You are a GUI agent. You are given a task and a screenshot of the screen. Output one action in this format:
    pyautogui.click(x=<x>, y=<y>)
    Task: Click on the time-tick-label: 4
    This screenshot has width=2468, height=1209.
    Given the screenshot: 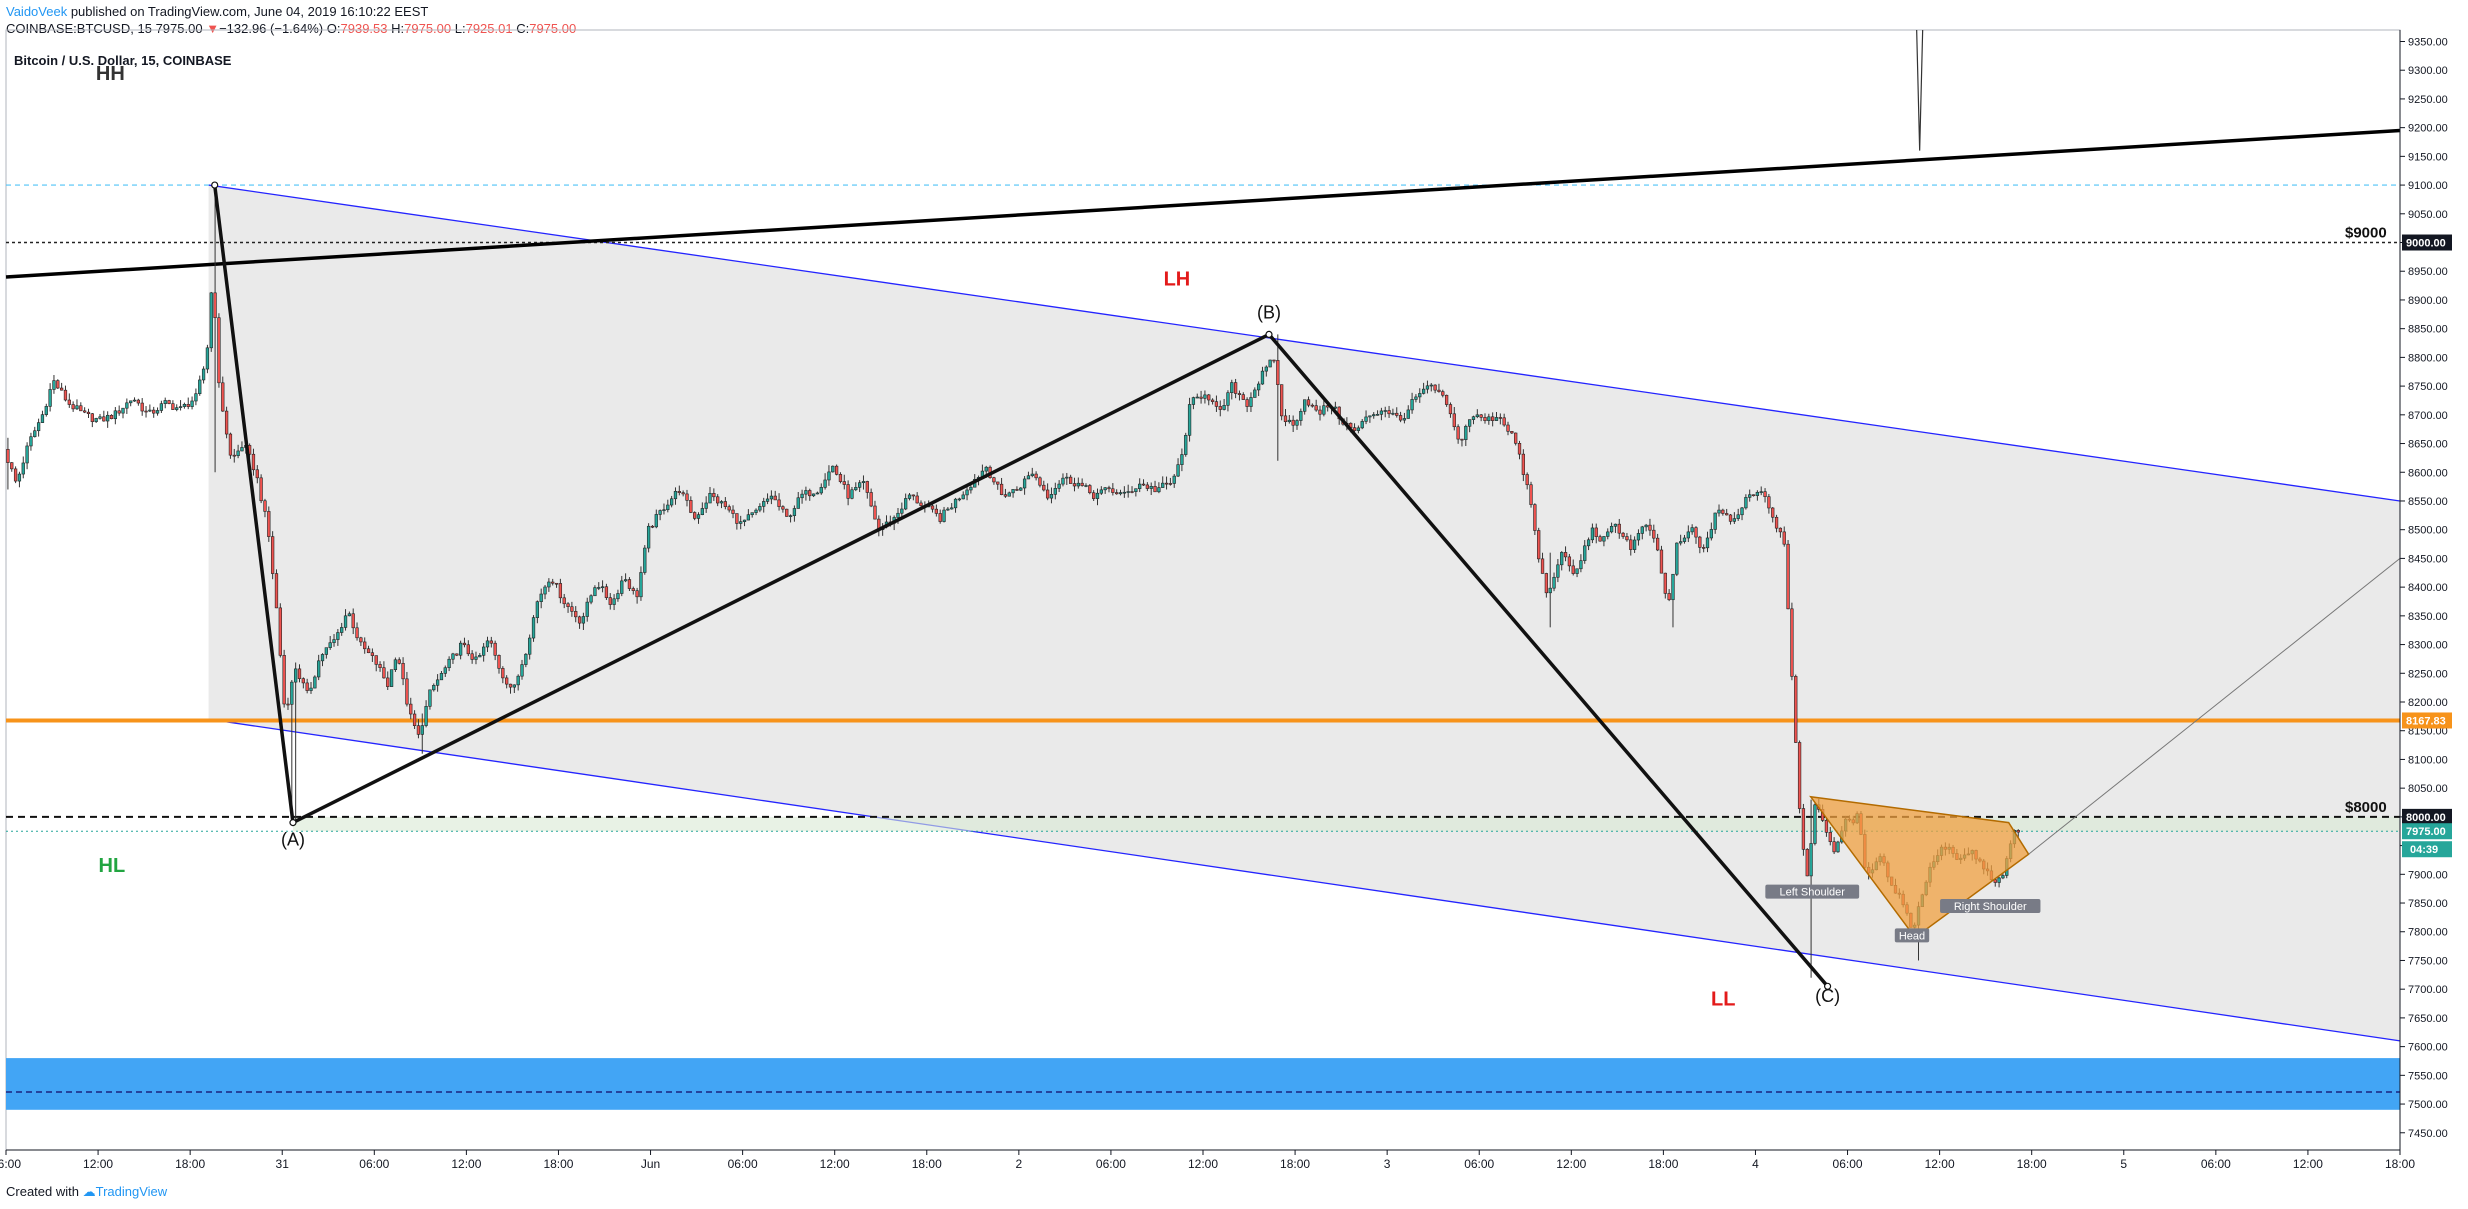 What is the action you would take?
    pyautogui.click(x=1755, y=1164)
    